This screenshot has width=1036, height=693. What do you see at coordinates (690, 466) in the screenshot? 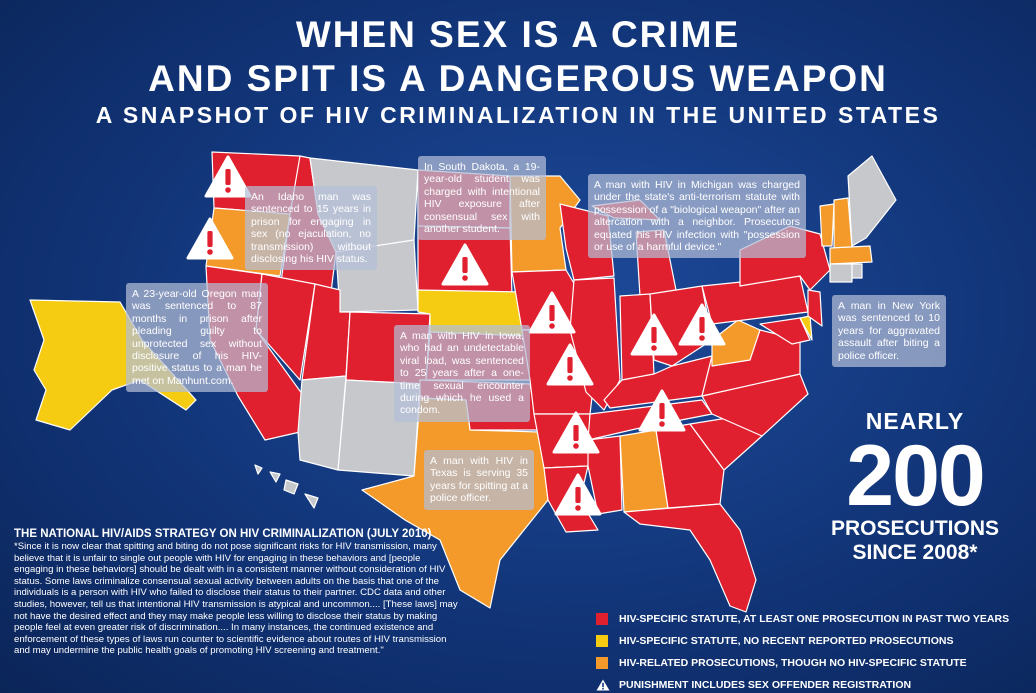
I see `state-georgia` at bounding box center [690, 466].